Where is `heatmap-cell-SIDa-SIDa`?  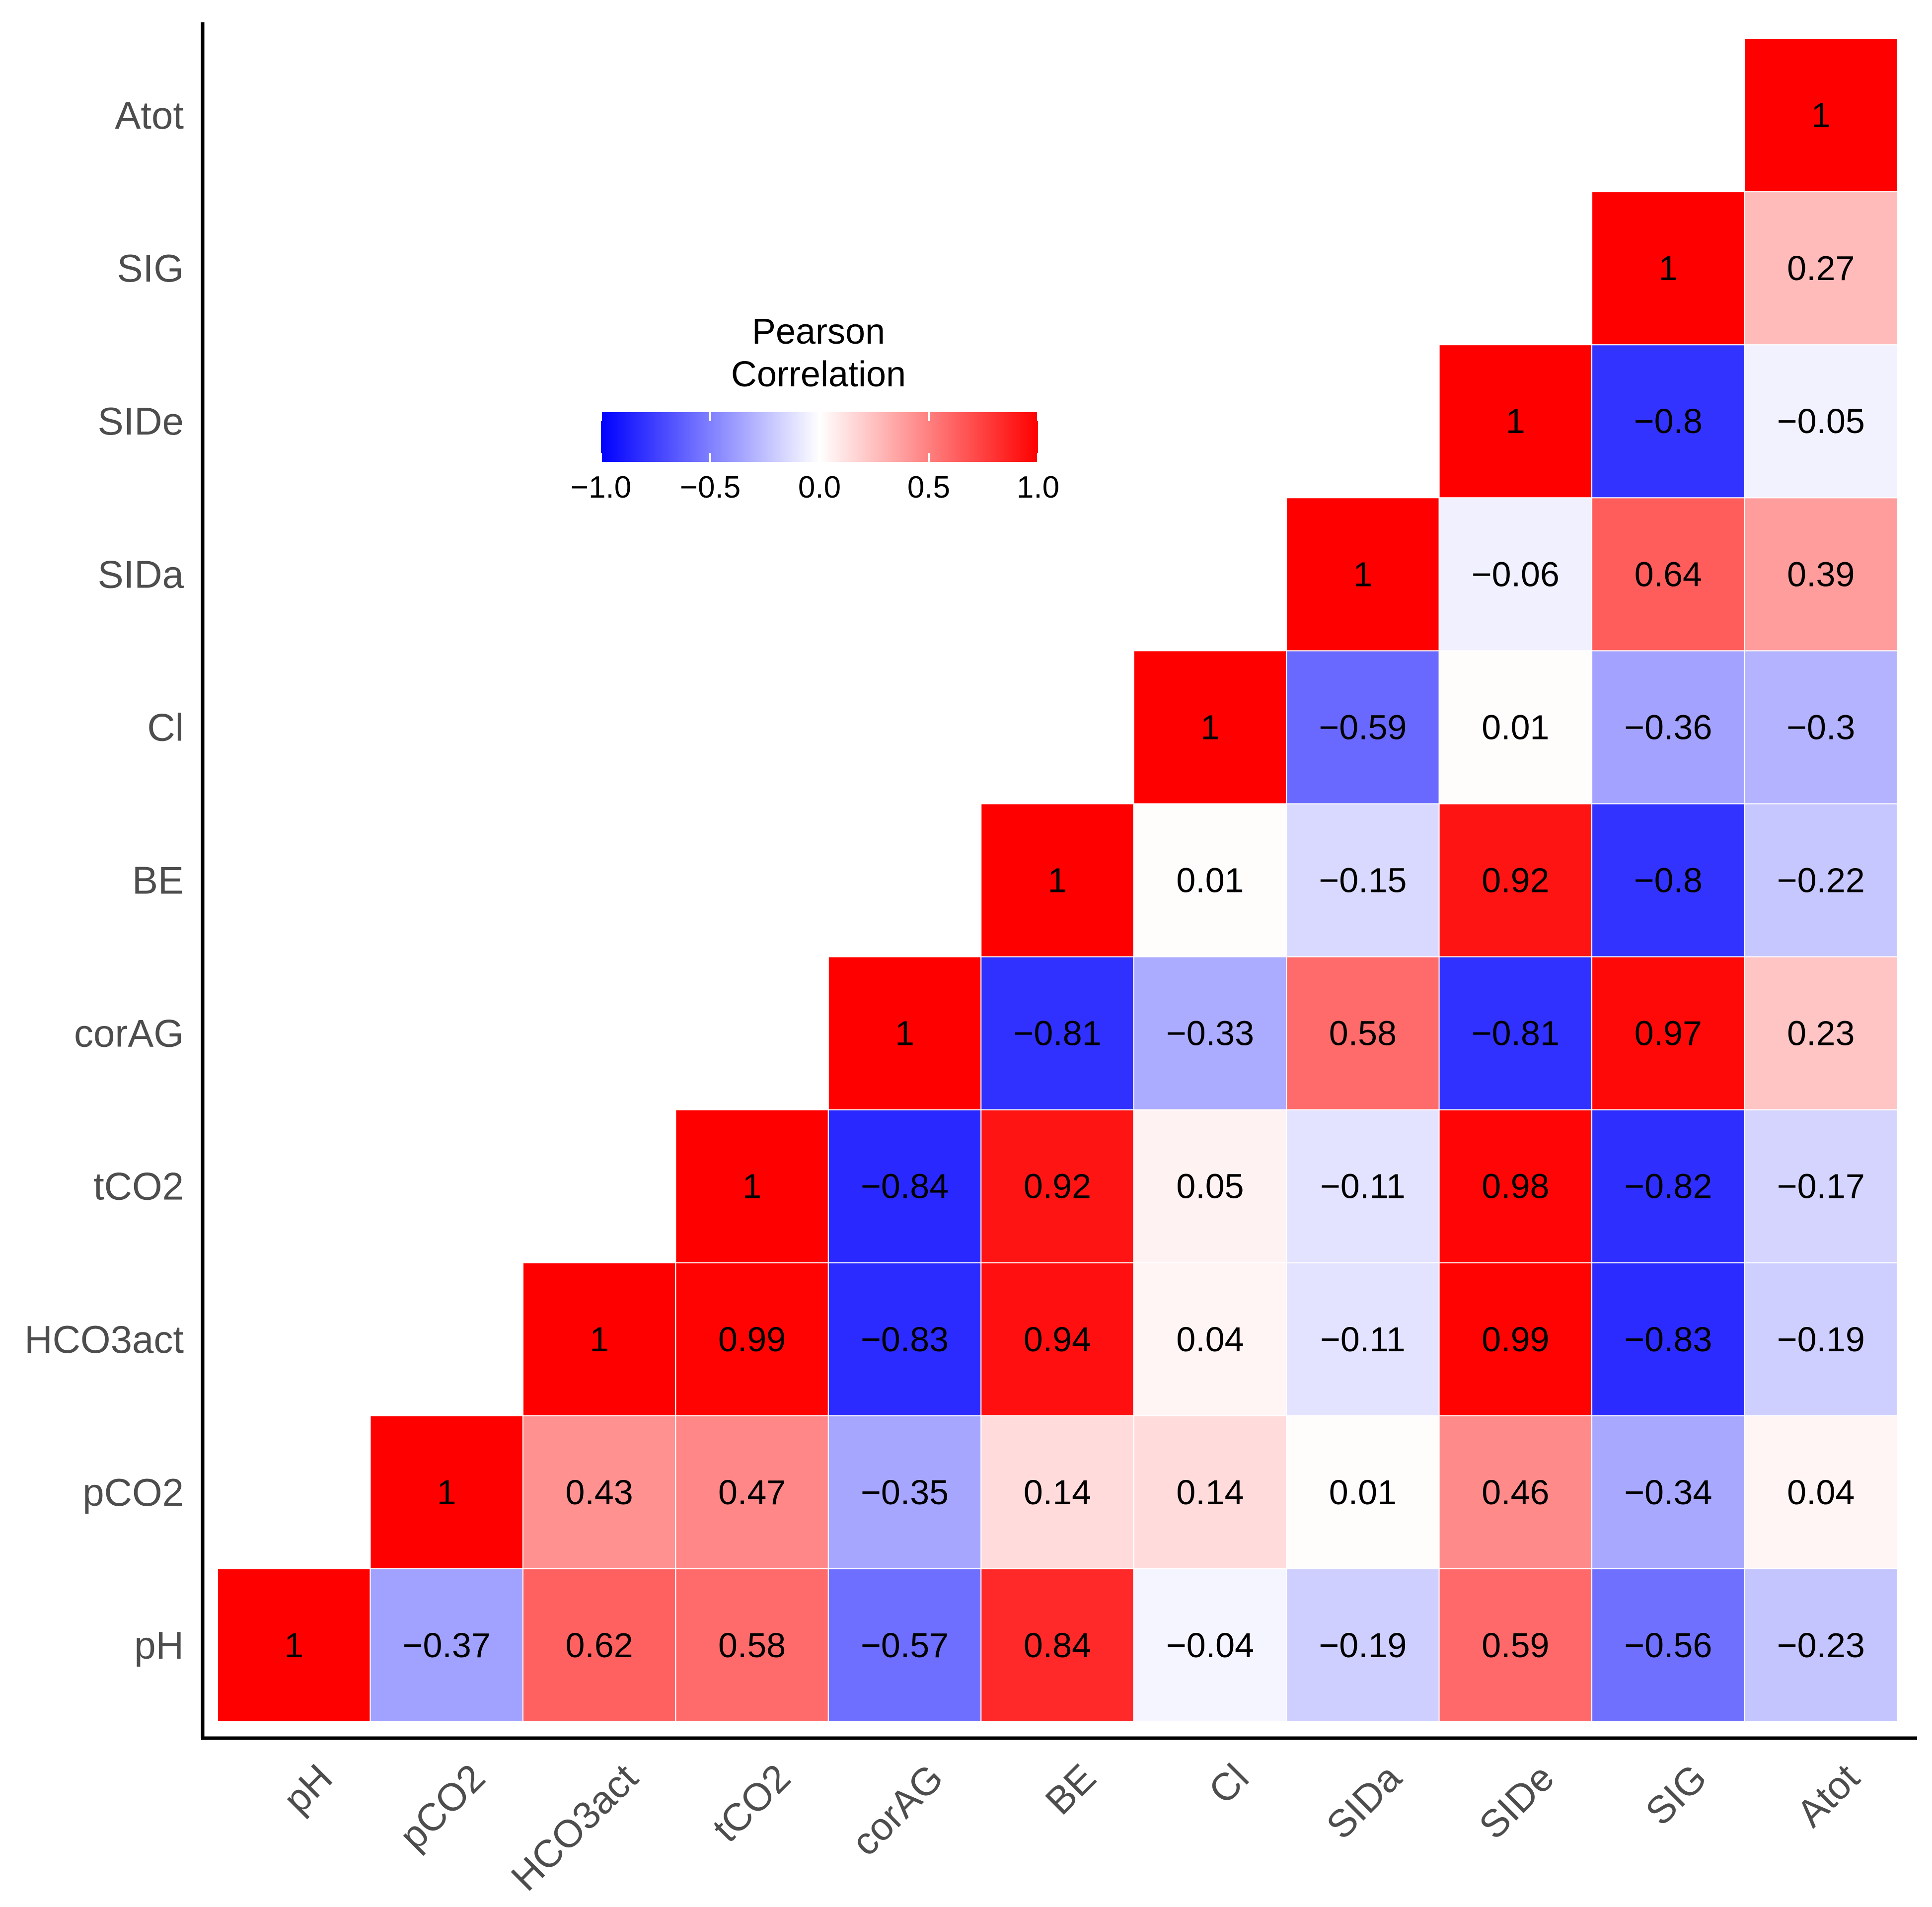
heatmap-cell-SIDa-SIDa is located at coordinates (1363, 574).